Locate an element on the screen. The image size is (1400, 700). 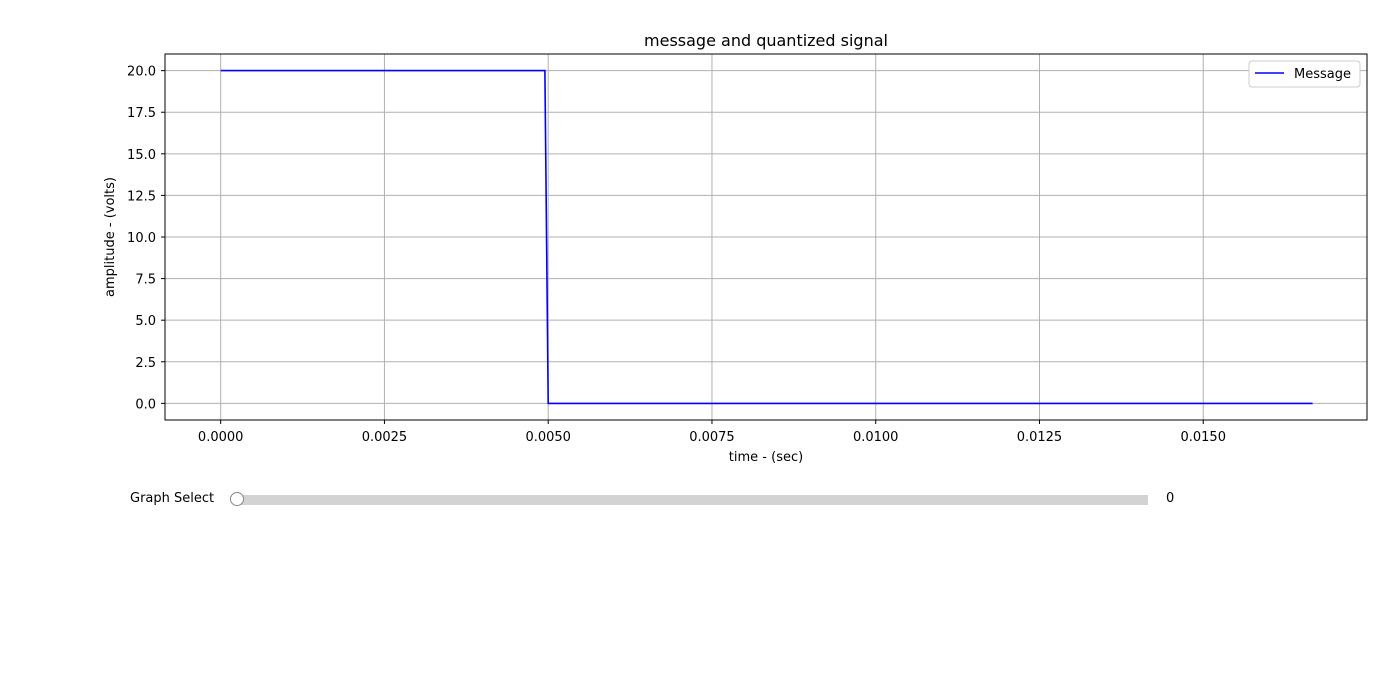
y-tick-label: 12.5 is located at coordinates (141, 196).